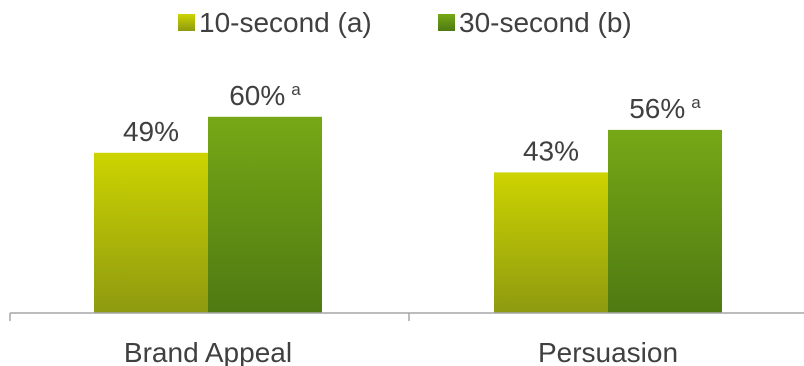 Image resolution: width=804 pixels, height=366 pixels. What do you see at coordinates (551, 242) in the screenshot?
I see `bar-persuasion-10-second-a` at bounding box center [551, 242].